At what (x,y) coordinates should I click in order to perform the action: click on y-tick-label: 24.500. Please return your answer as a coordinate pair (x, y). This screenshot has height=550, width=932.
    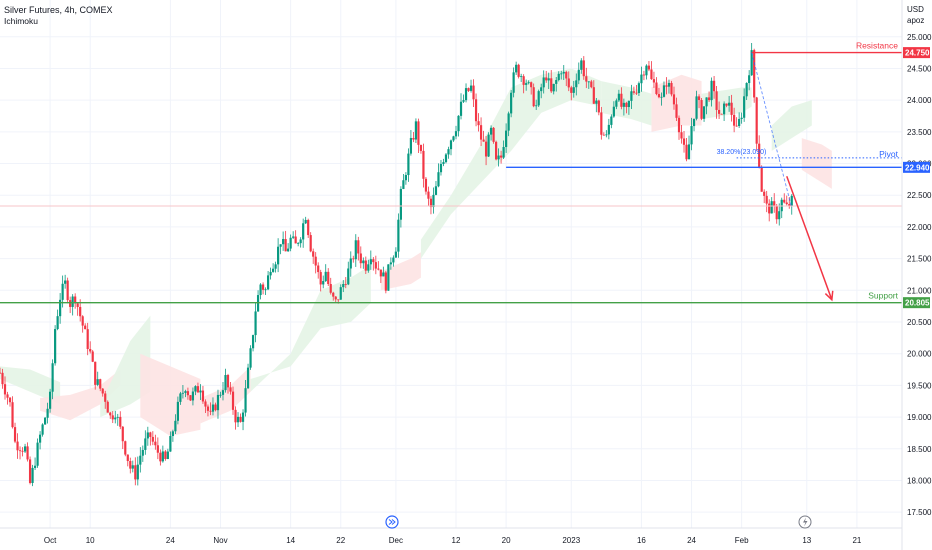
    Looking at the image, I should click on (919, 68).